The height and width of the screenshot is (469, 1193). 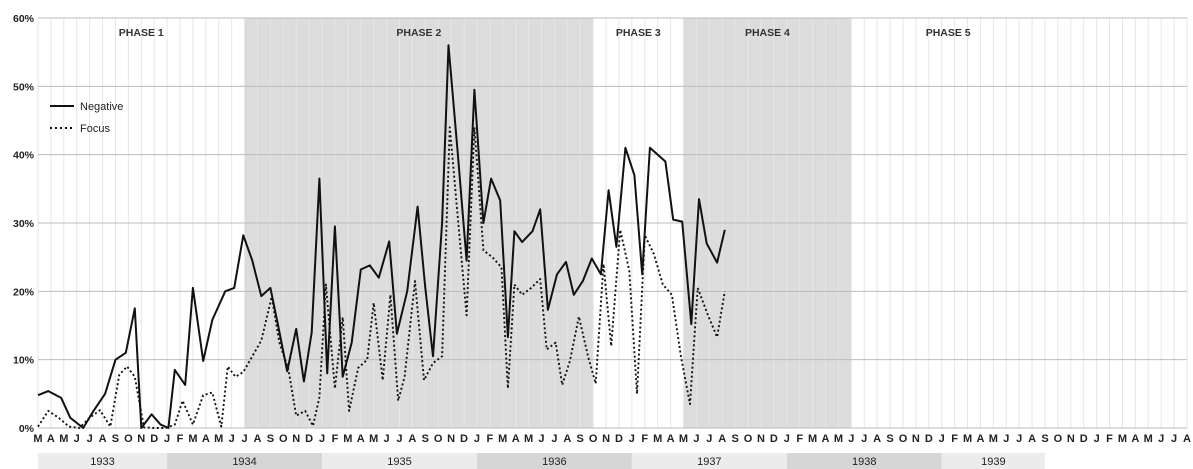 I want to click on year-label-1933: 1933, so click(x=102, y=462).